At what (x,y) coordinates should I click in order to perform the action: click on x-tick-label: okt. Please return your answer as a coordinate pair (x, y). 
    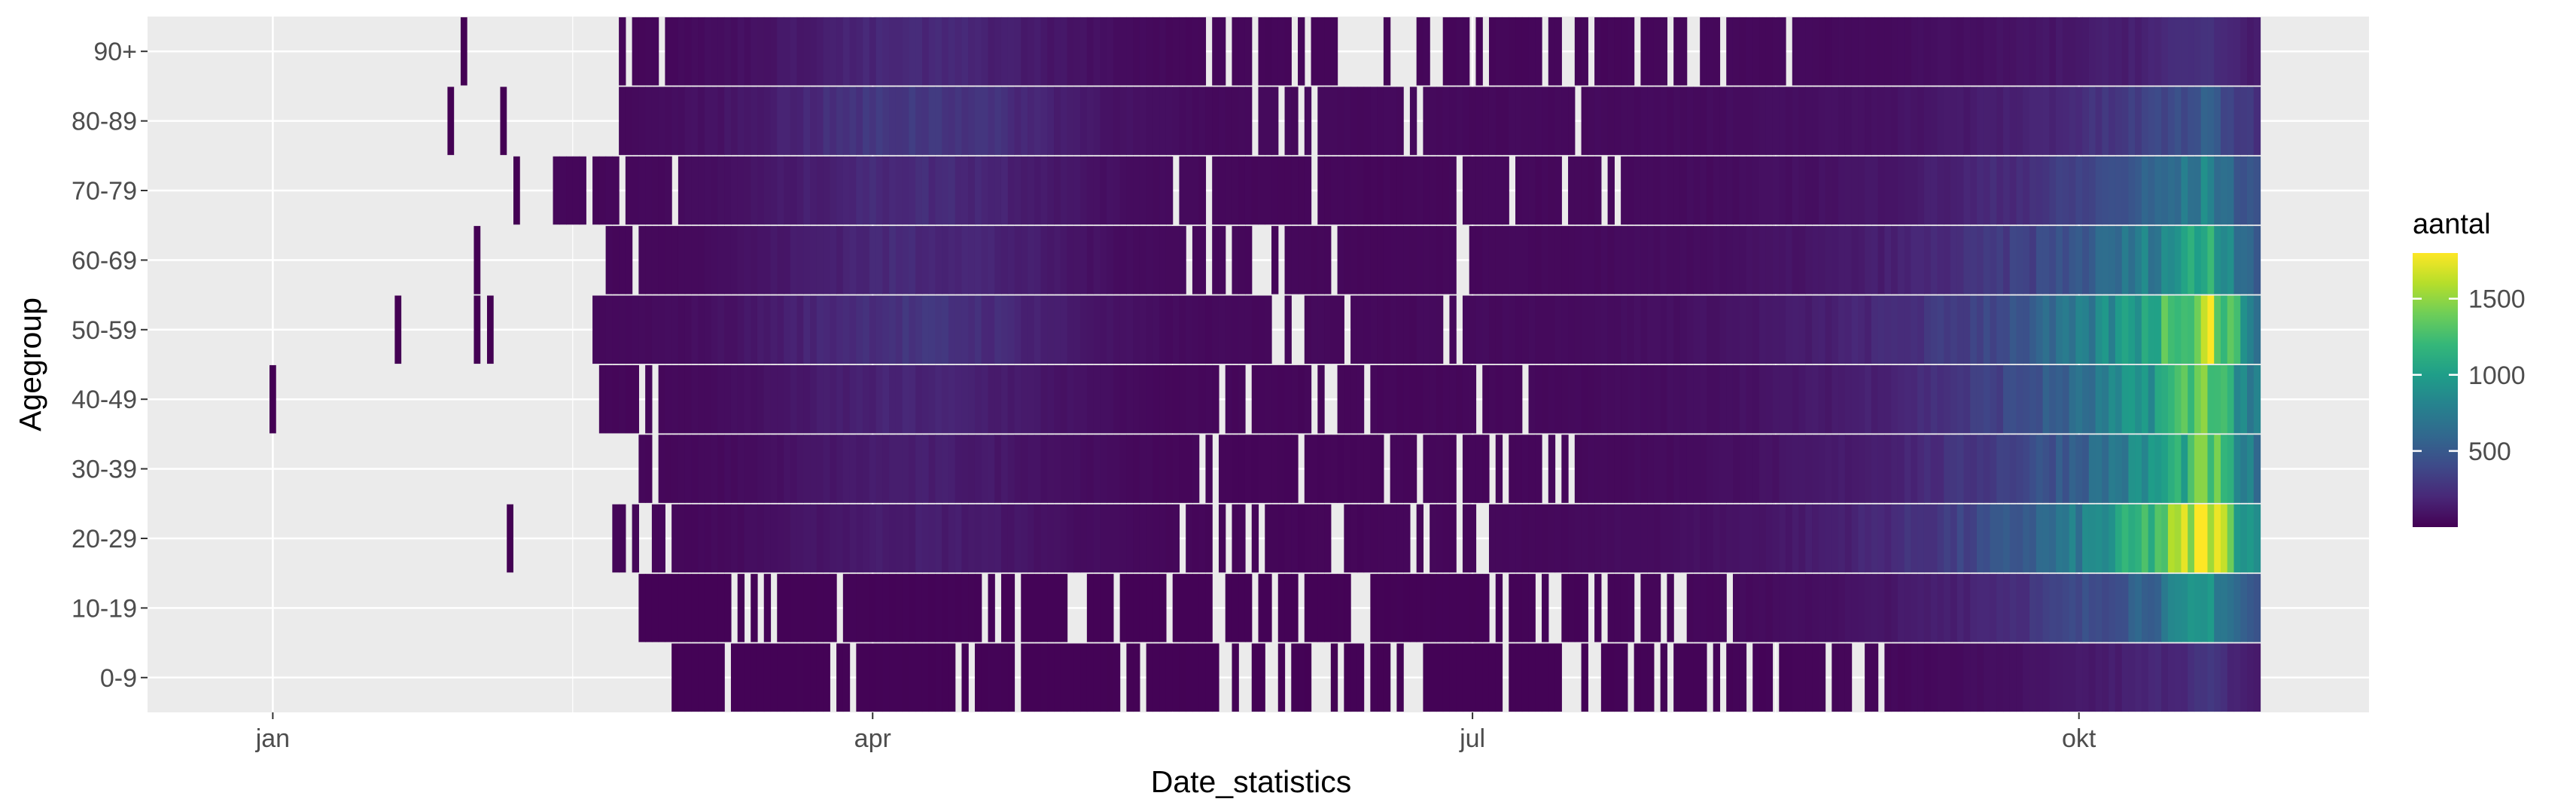
    Looking at the image, I should click on (2079, 738).